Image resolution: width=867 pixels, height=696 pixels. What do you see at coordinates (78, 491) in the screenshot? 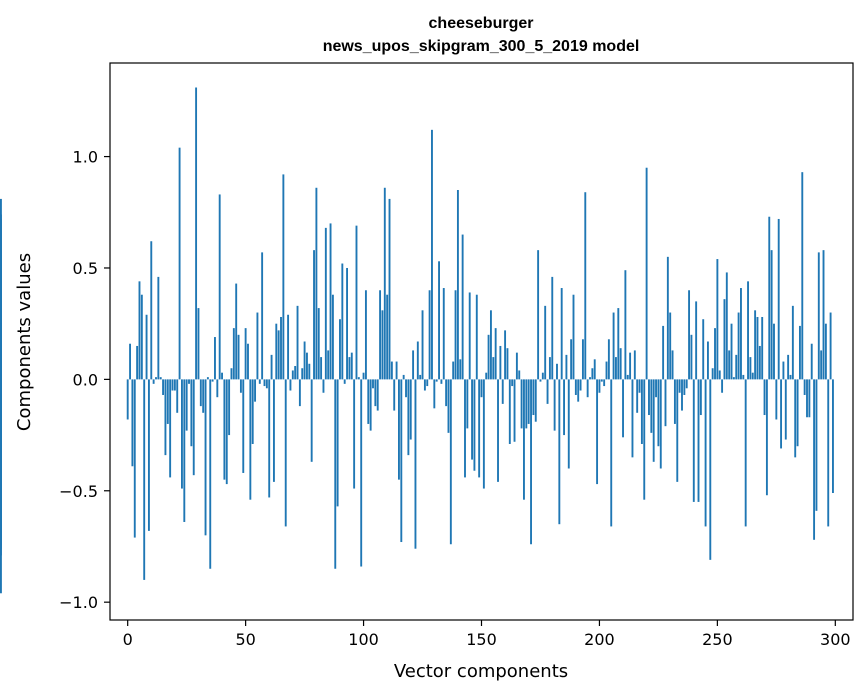
I see `y-tick-label: −0.5` at bounding box center [78, 491].